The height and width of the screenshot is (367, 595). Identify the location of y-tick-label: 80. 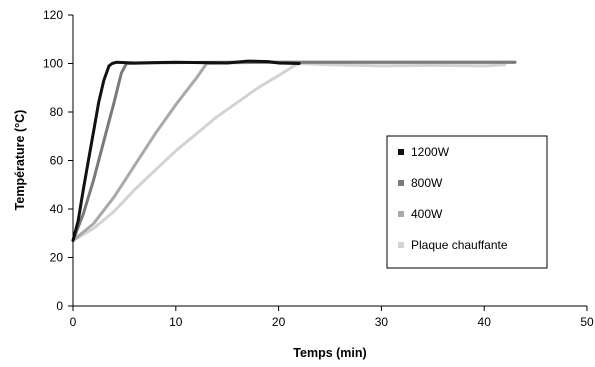
(57, 112).